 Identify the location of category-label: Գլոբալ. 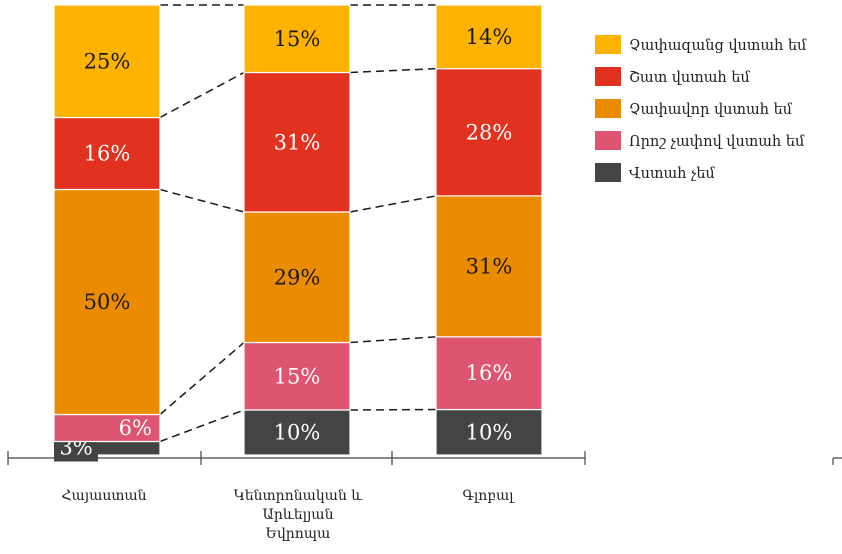
(488, 496).